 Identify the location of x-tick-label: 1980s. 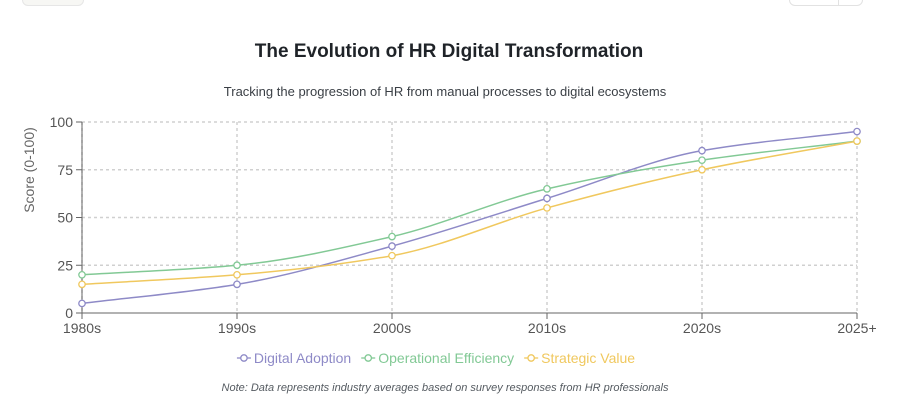
(82, 328).